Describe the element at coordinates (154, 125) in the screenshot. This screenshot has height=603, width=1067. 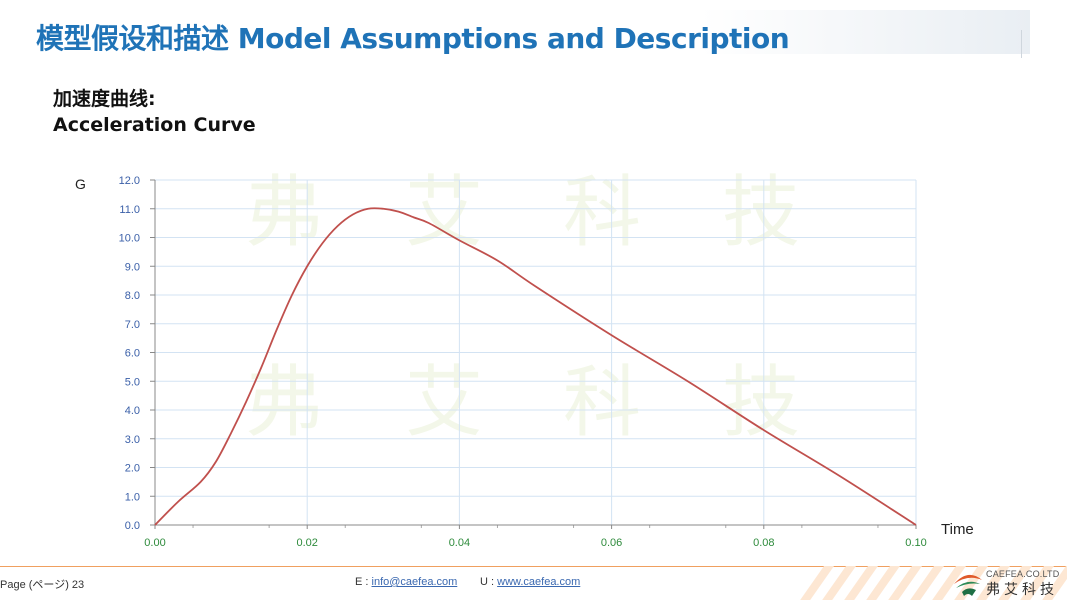
I see `chart-heading-en: Acceleration Curve` at that location.